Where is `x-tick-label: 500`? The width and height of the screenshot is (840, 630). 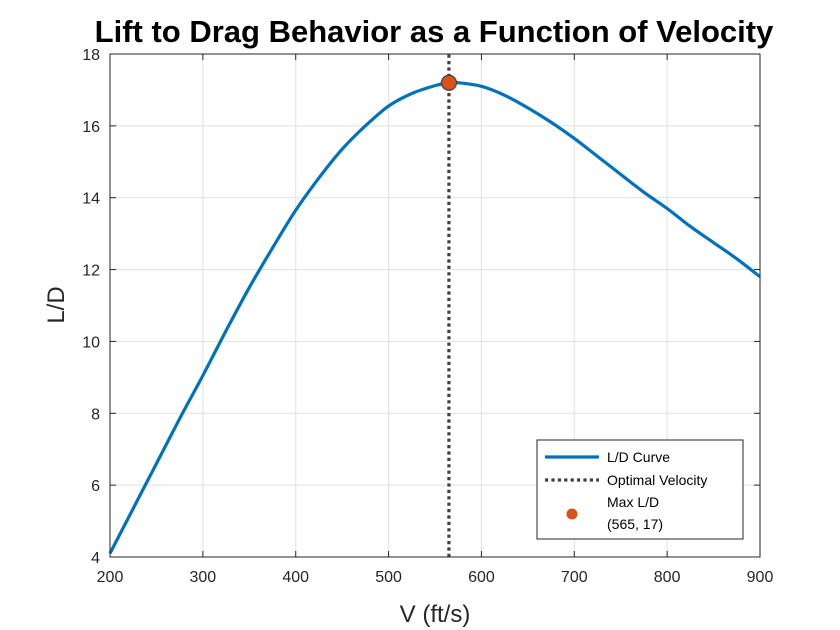 x-tick-label: 500 is located at coordinates (388, 577).